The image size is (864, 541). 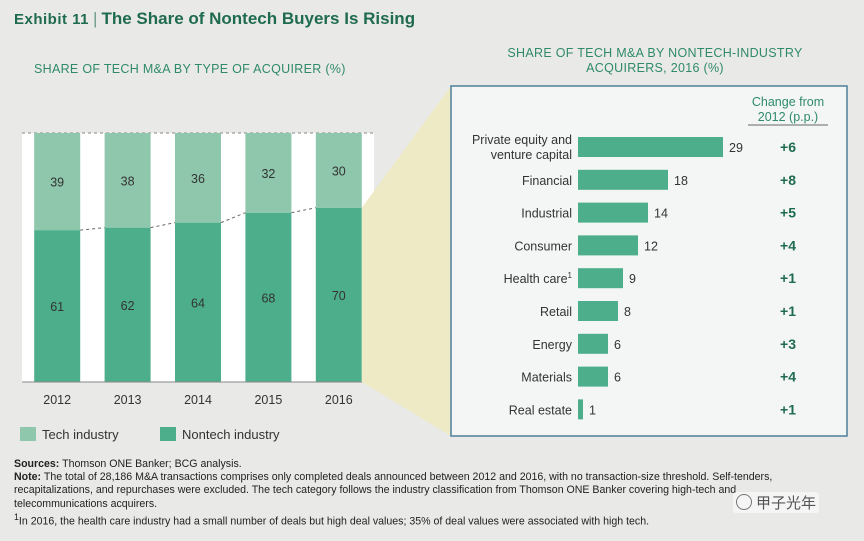 I want to click on label-tech-2016: 30, so click(x=339, y=171).